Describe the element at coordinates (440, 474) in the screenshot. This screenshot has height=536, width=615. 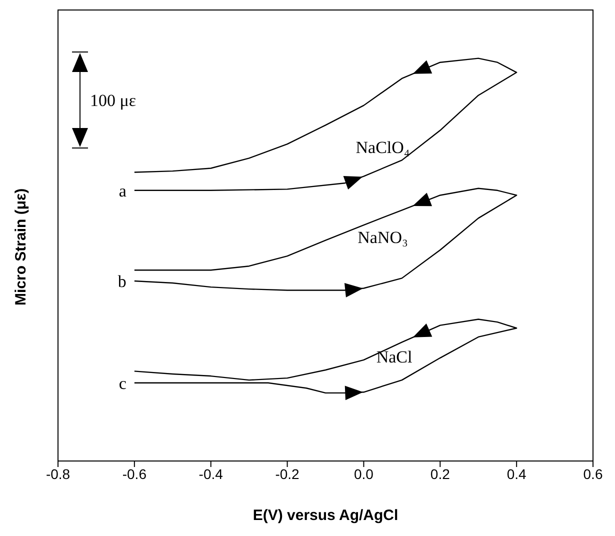
I see `x-tick-label: 0.2` at that location.